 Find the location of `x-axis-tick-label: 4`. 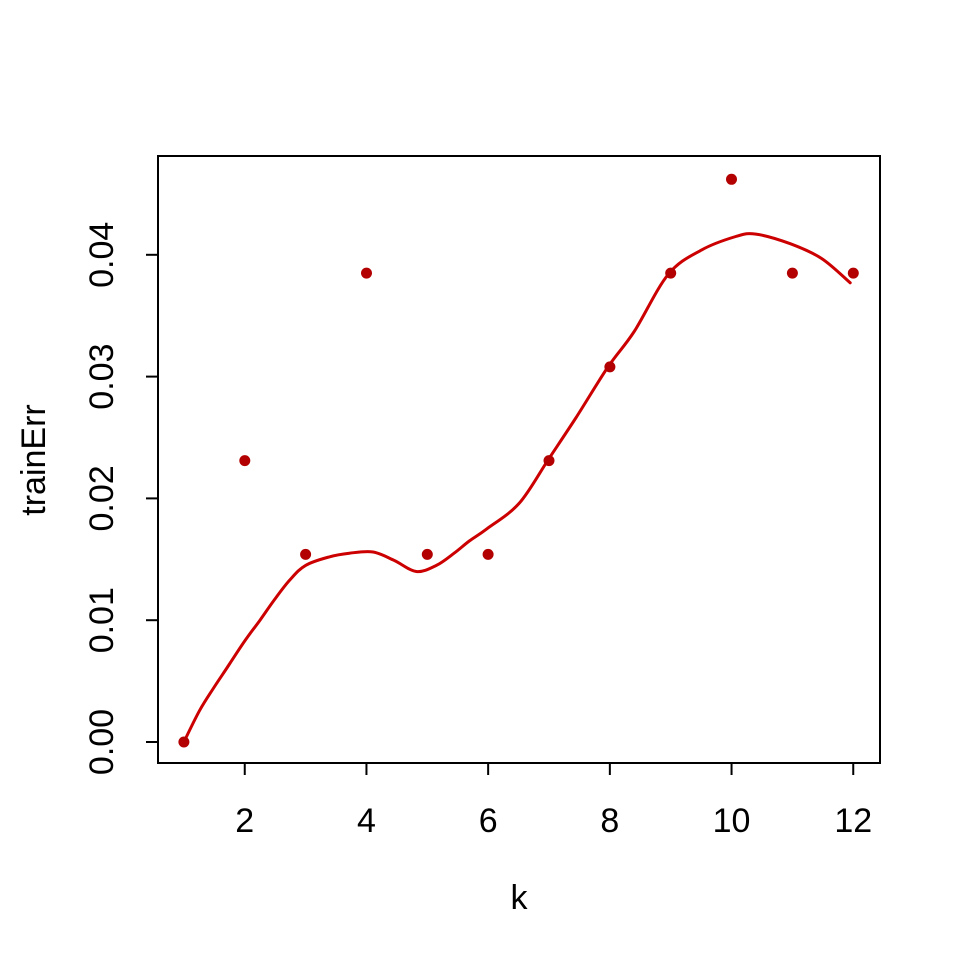

x-axis-tick-label: 4 is located at coordinates (366, 821).